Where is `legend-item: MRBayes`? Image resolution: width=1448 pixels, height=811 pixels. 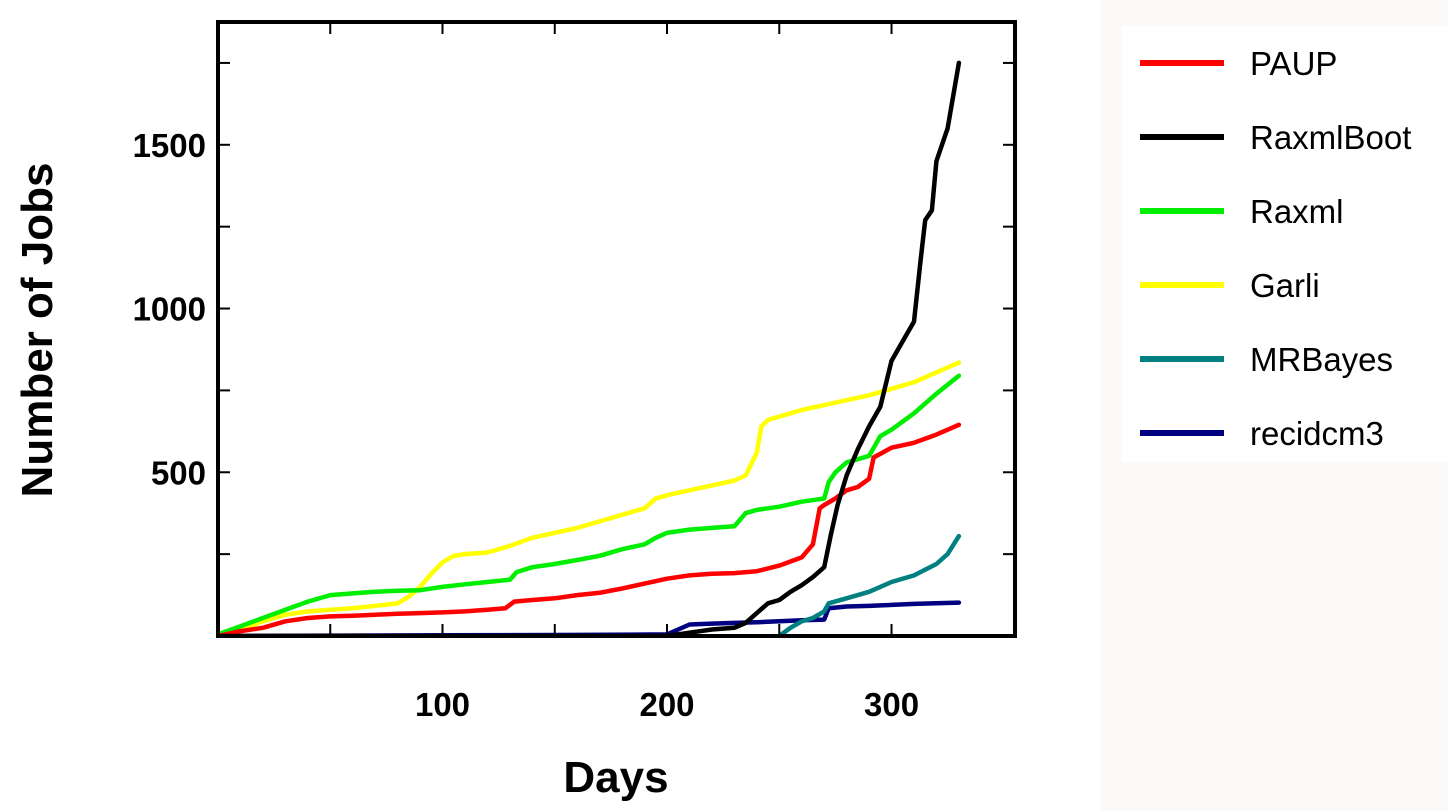
legend-item: MRBayes is located at coordinates (1285, 360).